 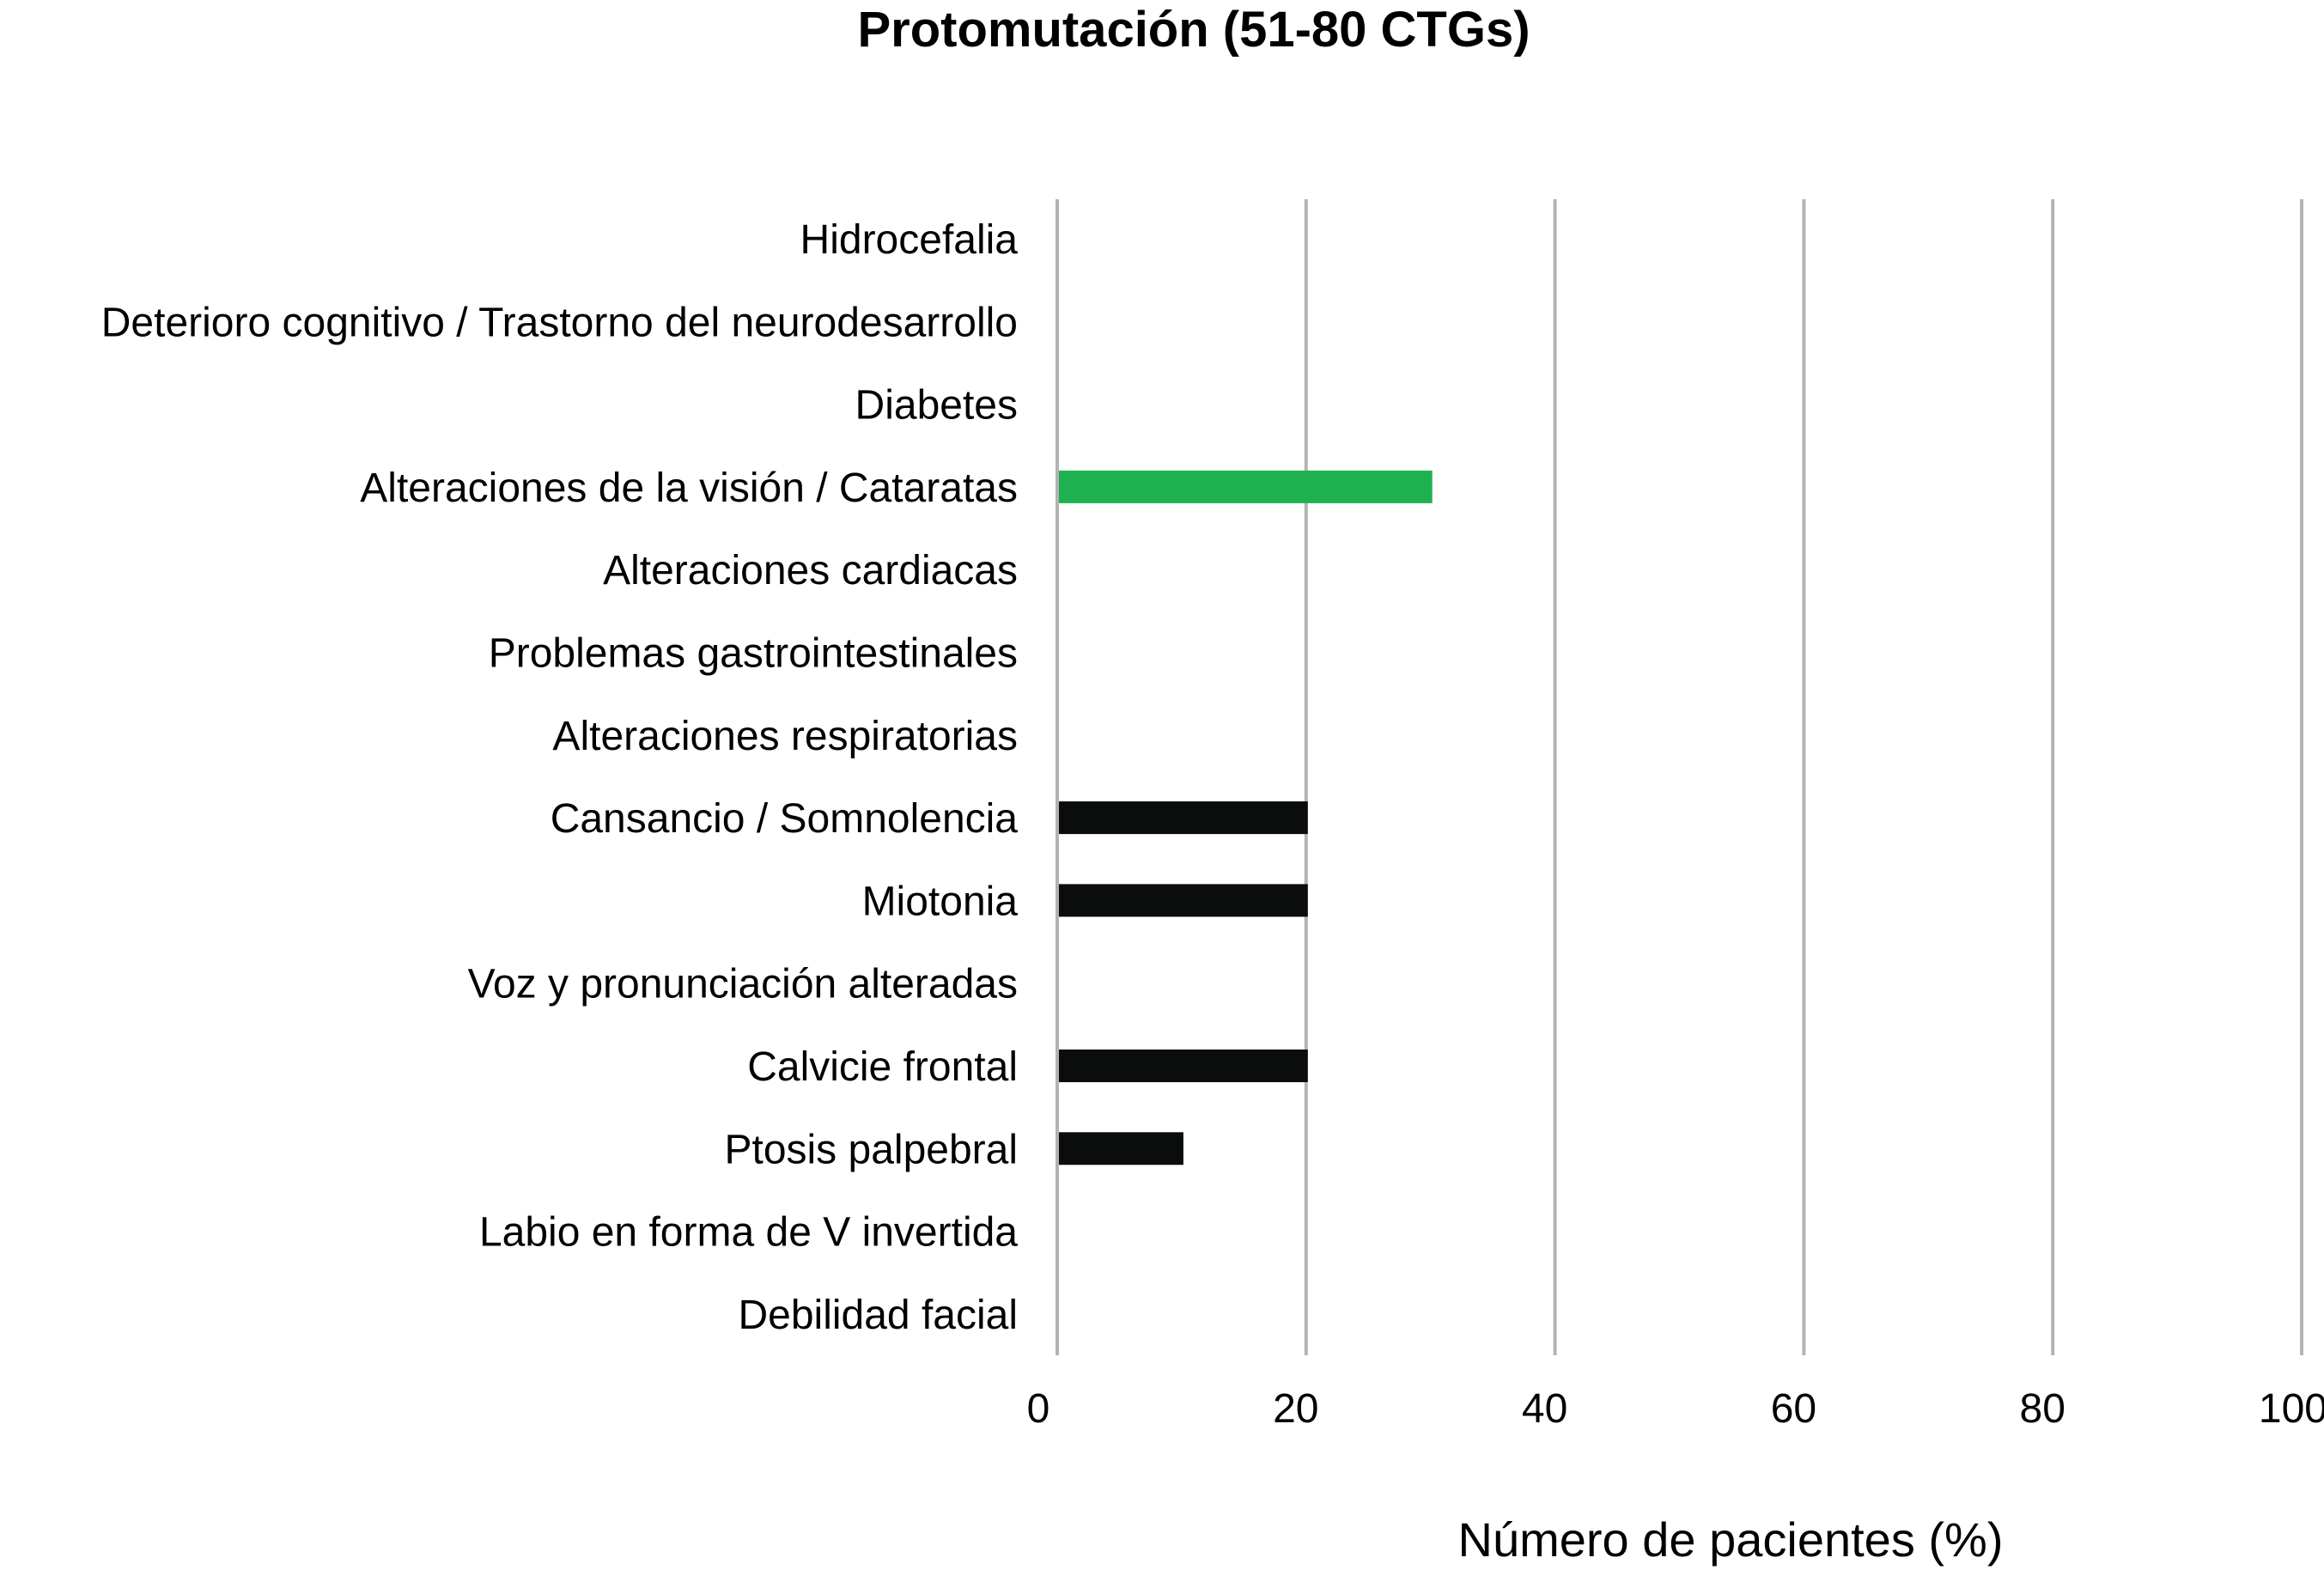 I want to click on category-label: Alteraciones cardiacas, so click(x=811, y=571).